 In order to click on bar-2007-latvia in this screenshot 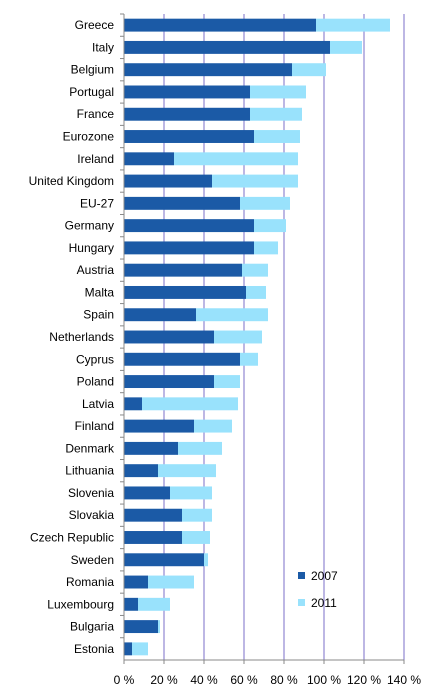, I will do `click(133, 404)`.